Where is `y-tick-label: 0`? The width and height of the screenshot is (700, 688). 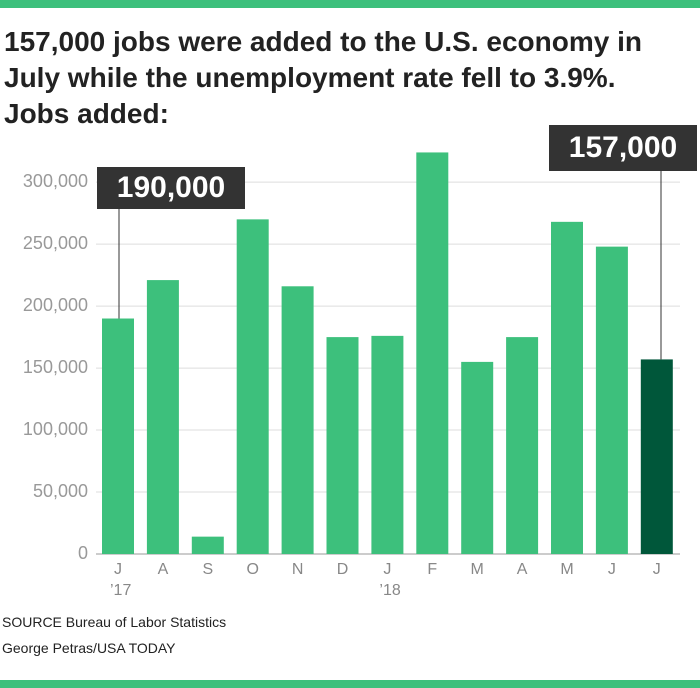
y-tick-label: 0 is located at coordinates (83, 553).